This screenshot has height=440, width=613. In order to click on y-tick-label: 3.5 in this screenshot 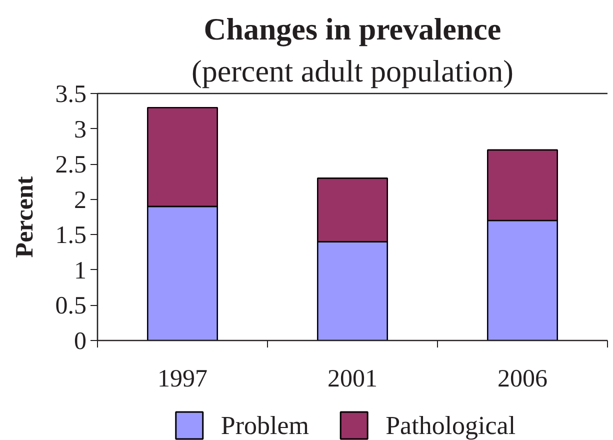, I will do `click(70, 94)`.